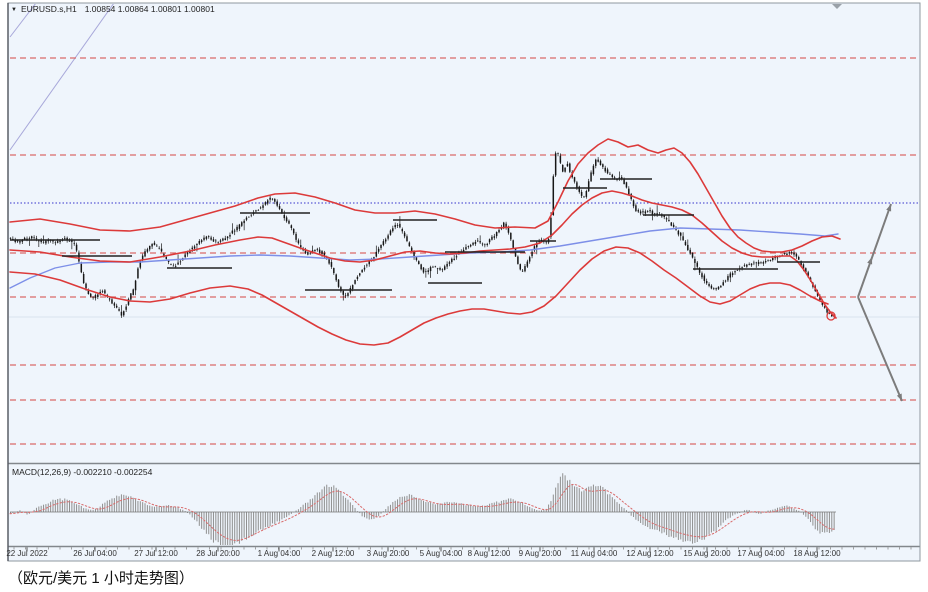 This screenshot has height=592, width=928. What do you see at coordinates (650, 553) in the screenshot?
I see `time-axis-label: 12 Aug 12:00` at bounding box center [650, 553].